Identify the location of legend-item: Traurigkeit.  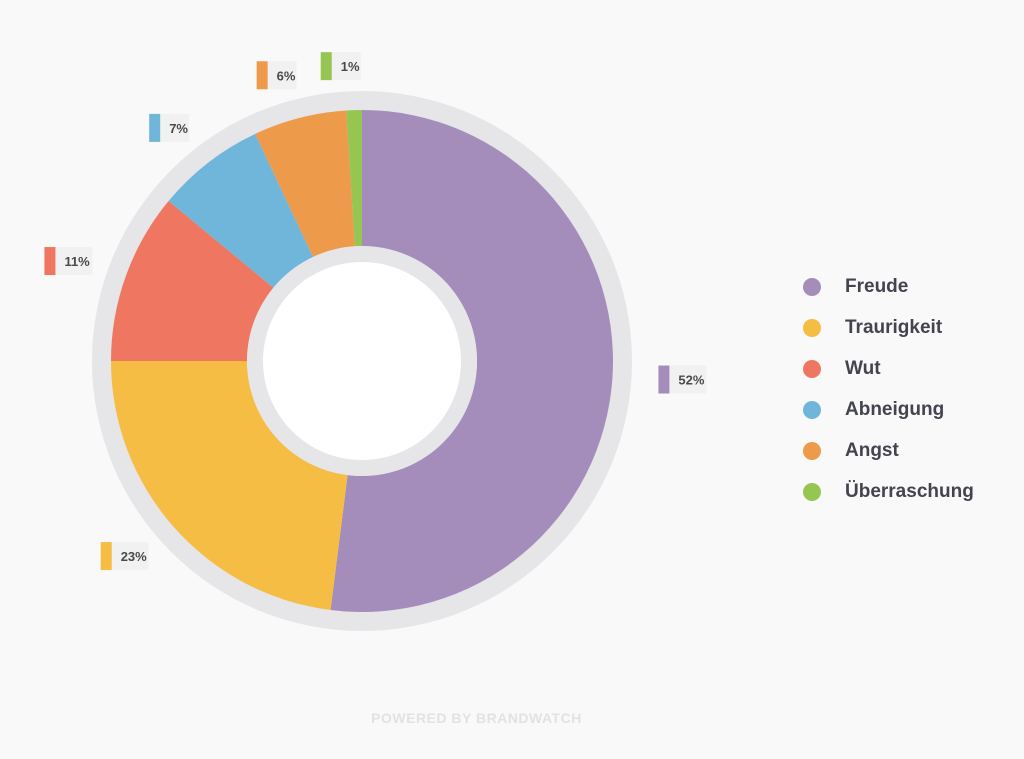
(888, 327).